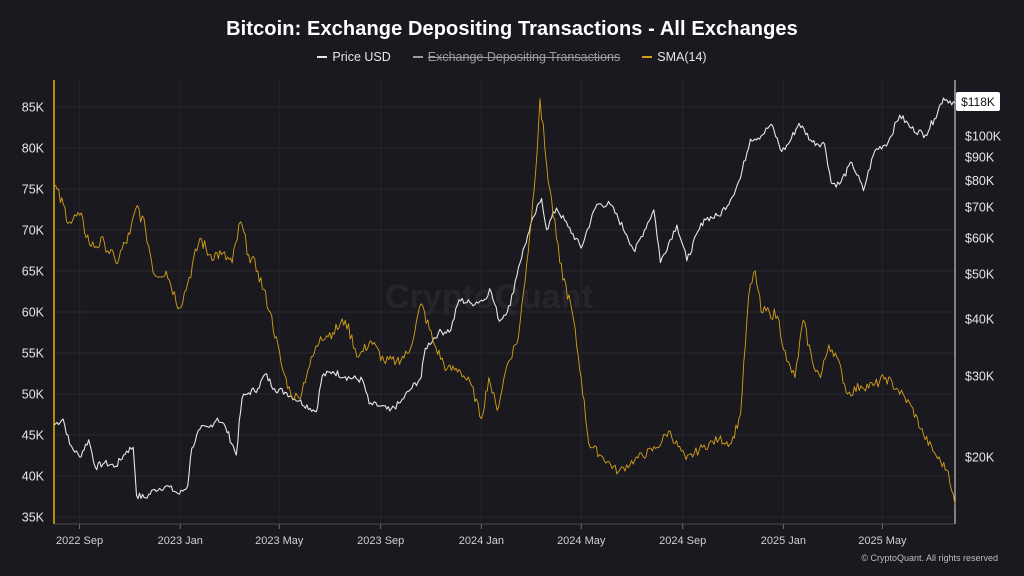 The image size is (1024, 576). I want to click on legend-swatch-exchange-depositing, so click(417, 57).